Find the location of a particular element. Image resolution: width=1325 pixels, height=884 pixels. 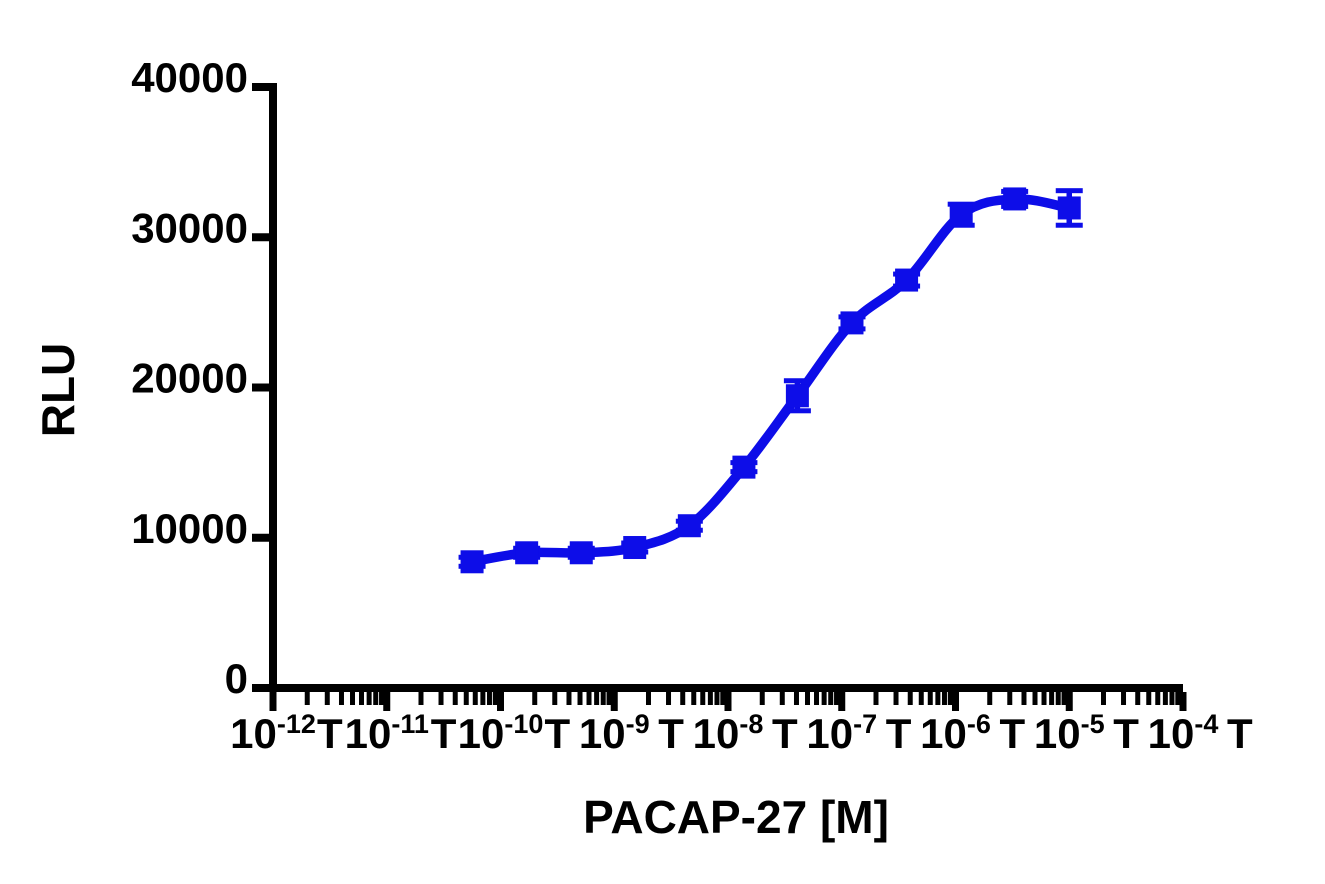

y-tick-label: 0 is located at coordinates (236, 678).